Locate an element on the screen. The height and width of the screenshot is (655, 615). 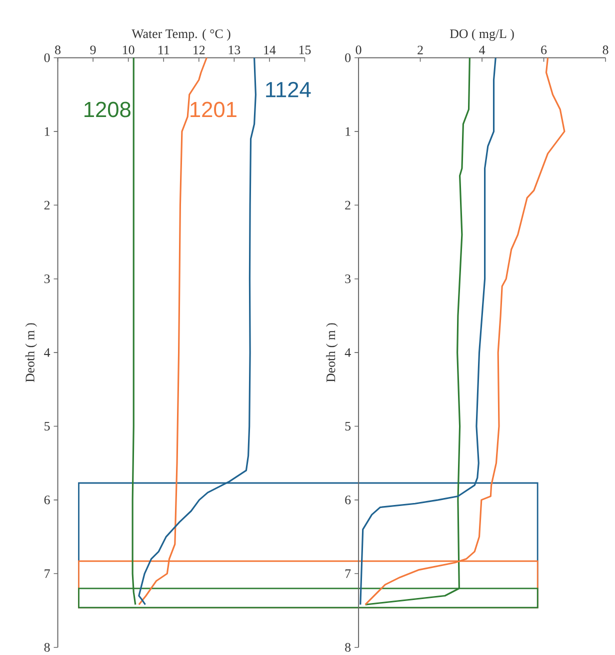
x-tick-label: 13 is located at coordinates (234, 50).